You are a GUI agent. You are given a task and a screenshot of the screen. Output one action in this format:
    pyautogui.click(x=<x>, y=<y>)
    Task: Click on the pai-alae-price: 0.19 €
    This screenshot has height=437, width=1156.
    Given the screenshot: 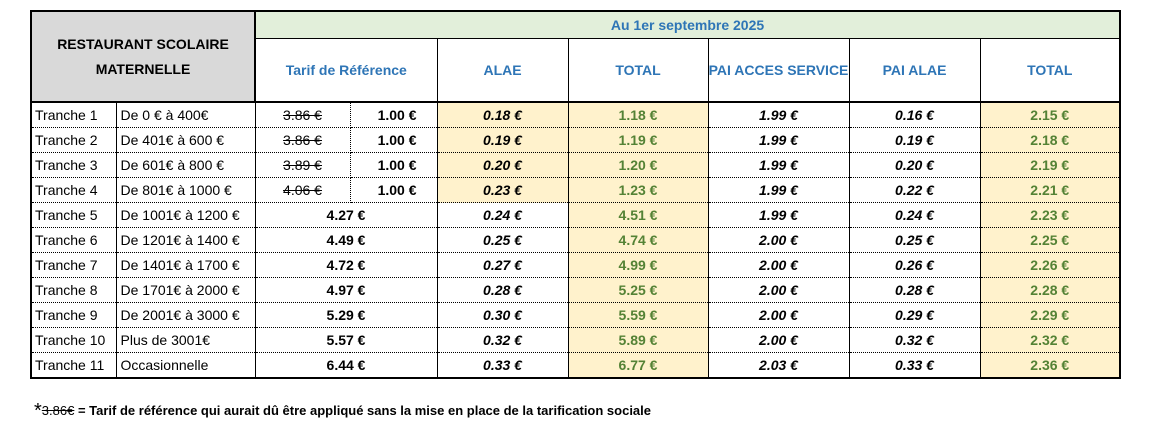 What is the action you would take?
    pyautogui.click(x=915, y=140)
    